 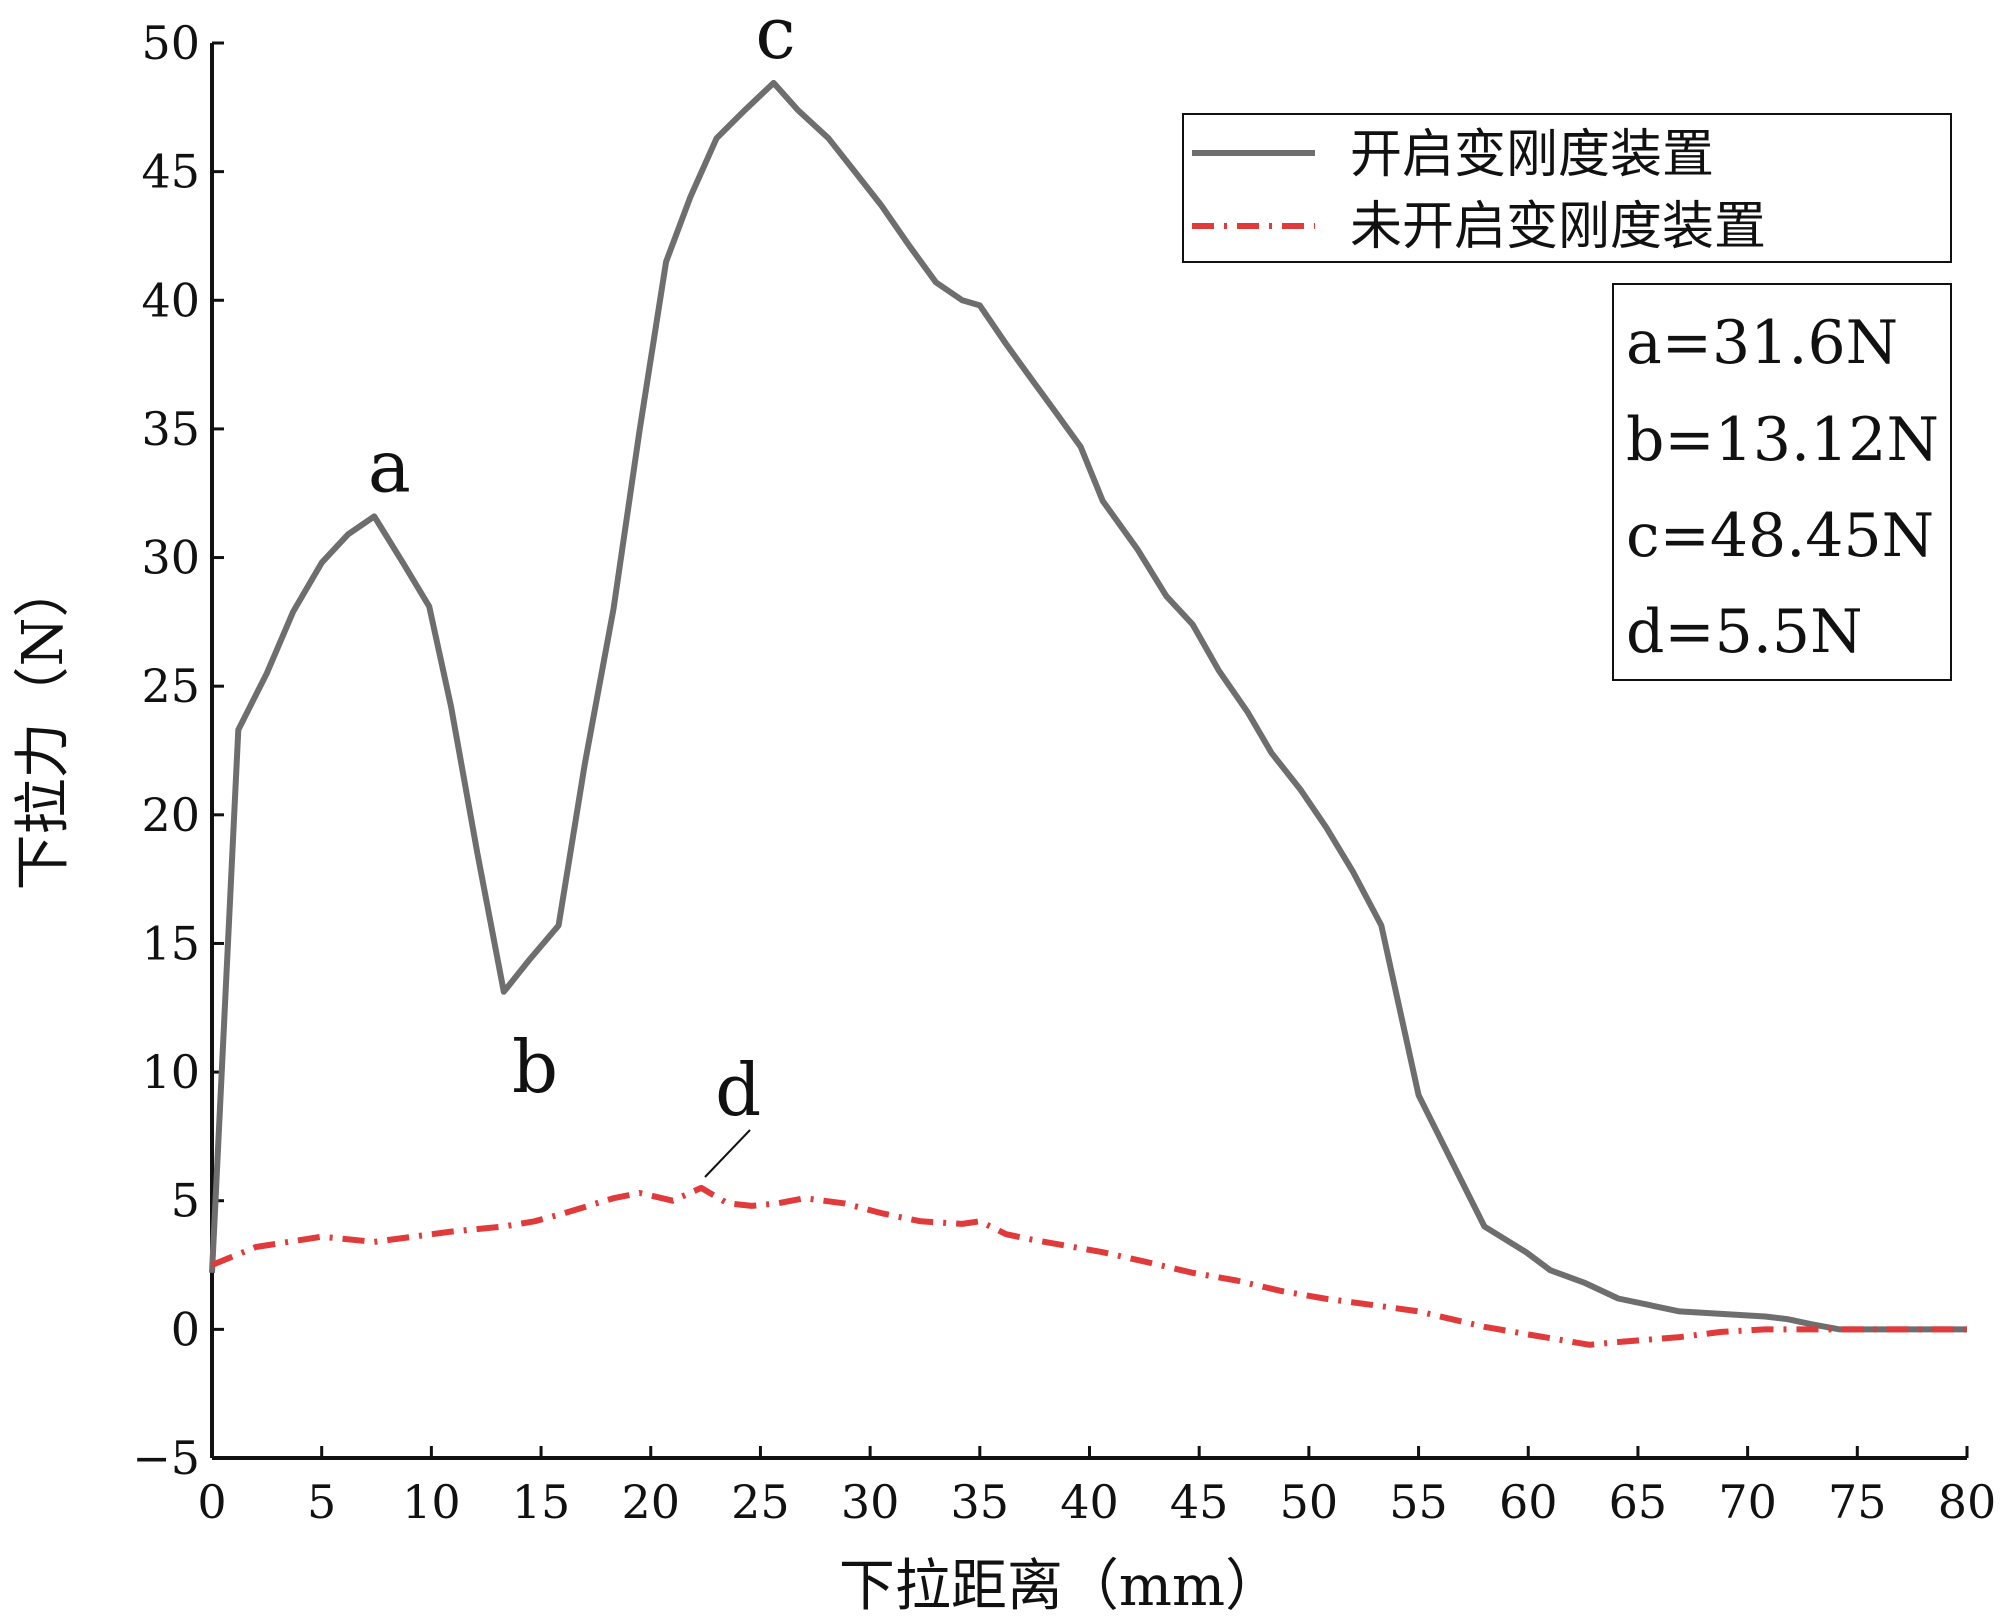 I want to click on x-tick-label: 75, so click(x=1857, y=1502).